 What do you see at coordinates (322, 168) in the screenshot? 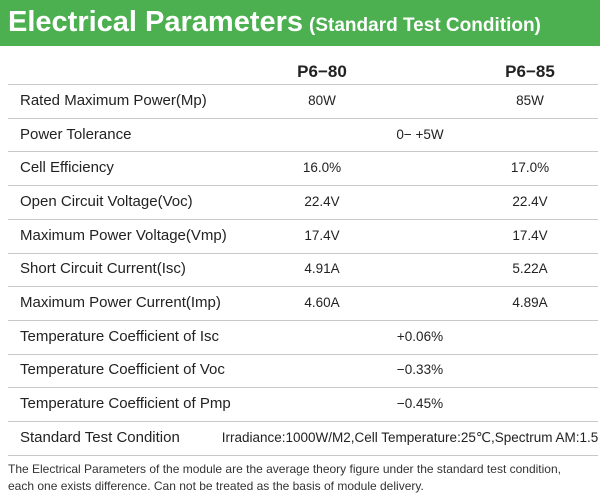
I see `cell-value: 16.0%` at bounding box center [322, 168].